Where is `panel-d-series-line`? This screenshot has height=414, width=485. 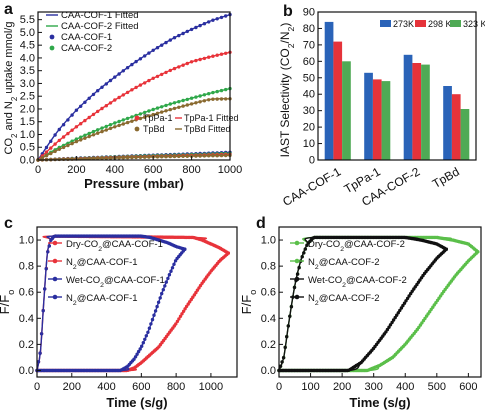
panel-d-series-line is located at coordinates (378, 311).